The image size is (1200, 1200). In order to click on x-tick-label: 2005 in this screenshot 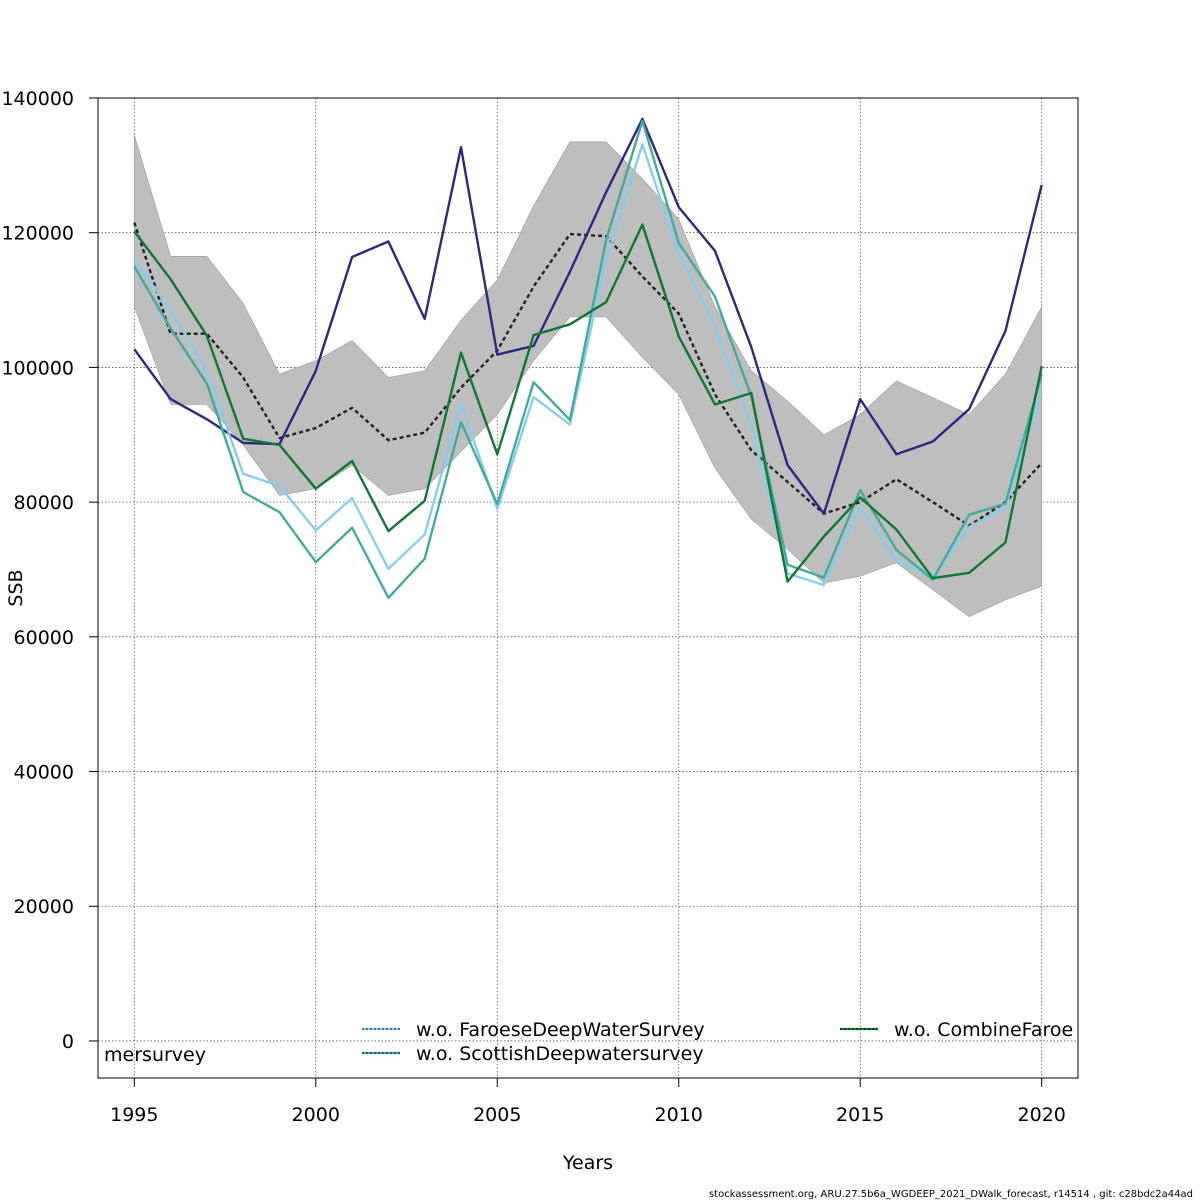, I will do `click(497, 1115)`.